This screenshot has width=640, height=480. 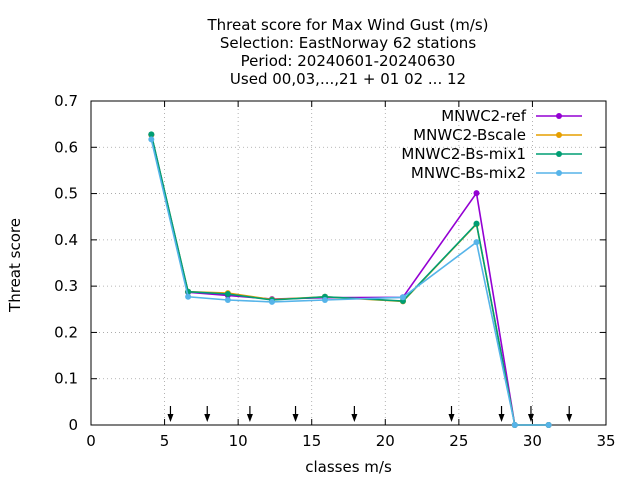 What do you see at coordinates (66, 286) in the screenshot?
I see `y-tick-label: 0.3` at bounding box center [66, 286].